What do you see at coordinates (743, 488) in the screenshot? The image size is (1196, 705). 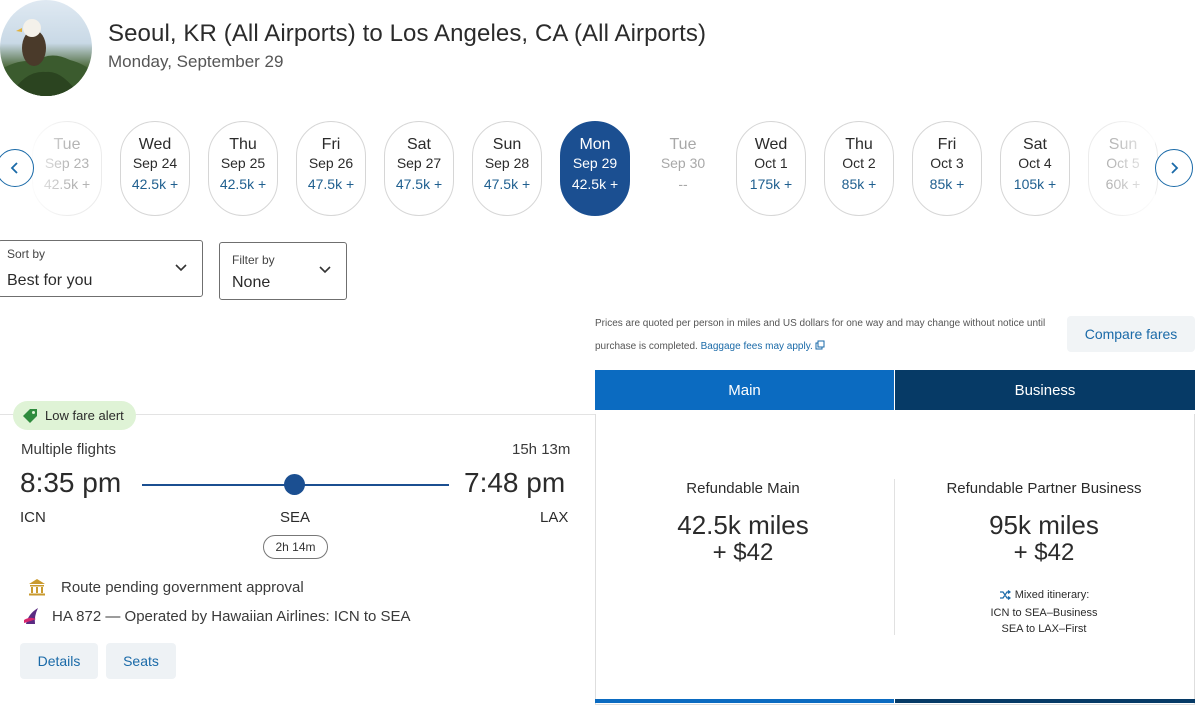 I see `fare-main-name: Refundable Main` at bounding box center [743, 488].